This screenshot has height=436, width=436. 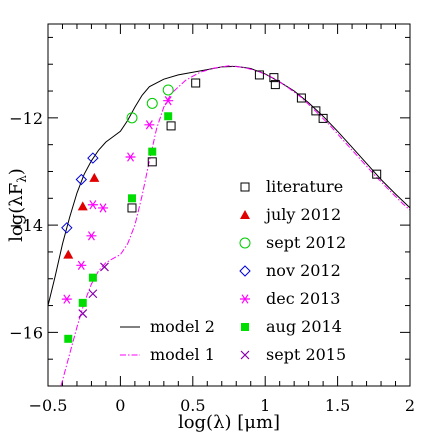 What do you see at coordinates (16, 212) in the screenshot?
I see `y-axis-label-main: log(λF` at bounding box center [16, 212].